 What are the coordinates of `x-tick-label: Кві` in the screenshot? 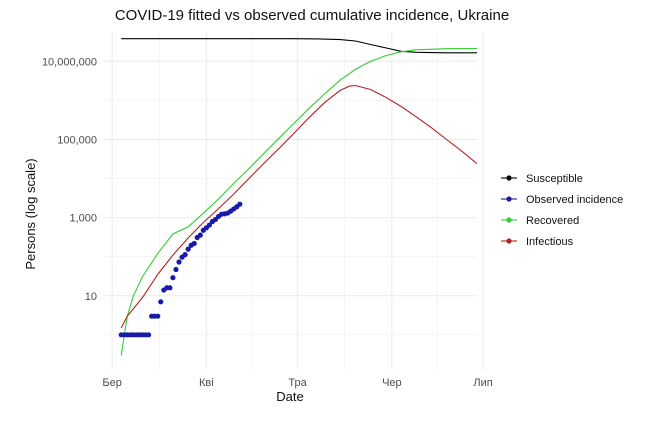 It's located at (206, 383).